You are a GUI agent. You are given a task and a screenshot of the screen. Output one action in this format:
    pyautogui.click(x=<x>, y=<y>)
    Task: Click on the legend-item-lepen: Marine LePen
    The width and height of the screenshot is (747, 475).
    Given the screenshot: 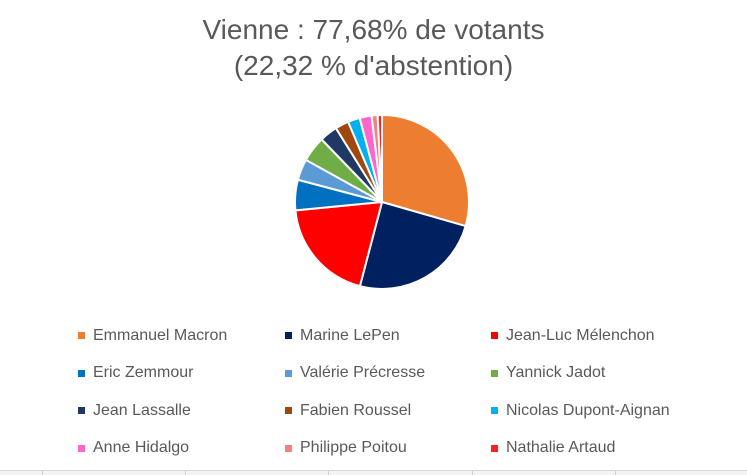 What is the action you would take?
    pyautogui.click(x=388, y=336)
    